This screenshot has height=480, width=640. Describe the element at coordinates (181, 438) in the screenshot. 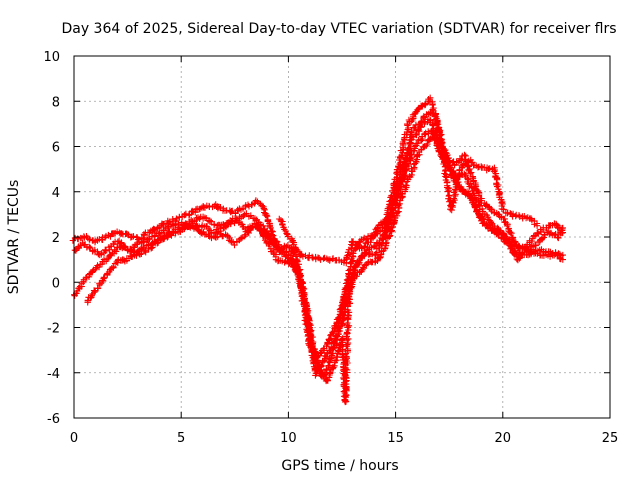

I see `x-tick-label: 5` at that location.